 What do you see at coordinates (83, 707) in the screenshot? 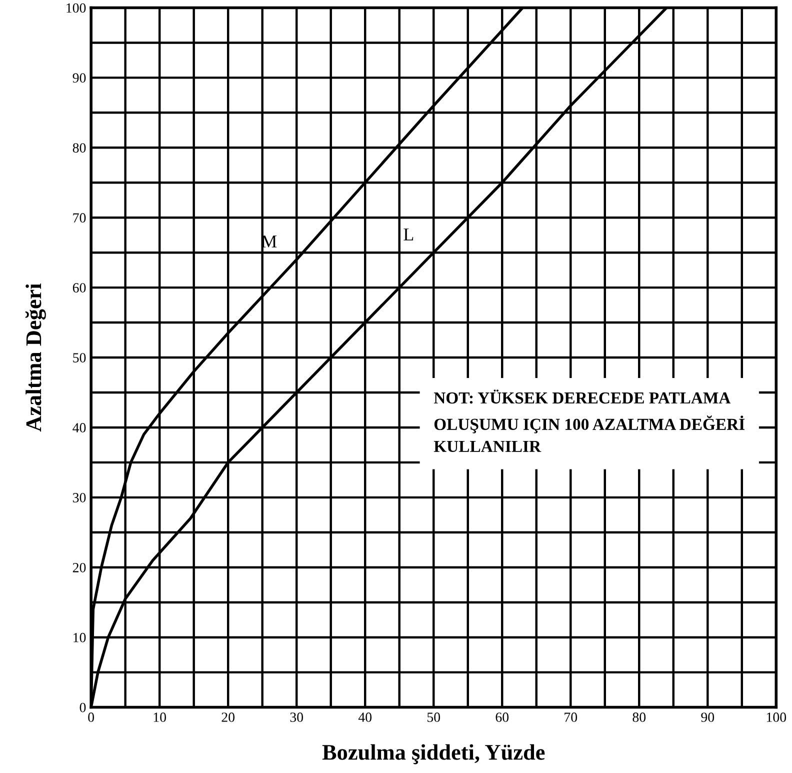
I see `y-tick-label: 0` at bounding box center [83, 707].